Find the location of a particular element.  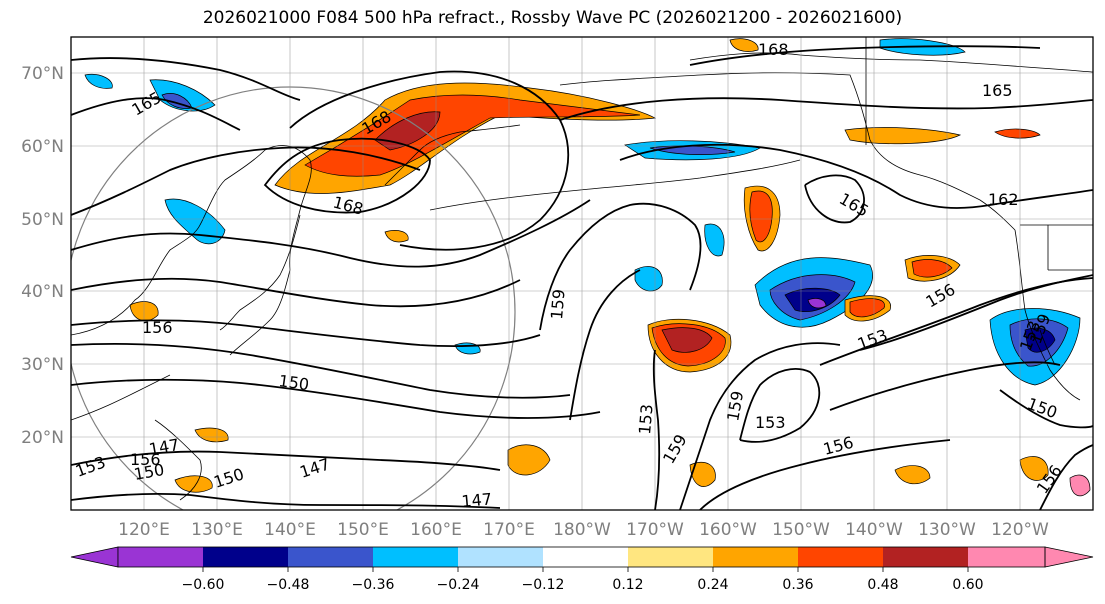

lon-label: 180°W is located at coordinates (582, 530).